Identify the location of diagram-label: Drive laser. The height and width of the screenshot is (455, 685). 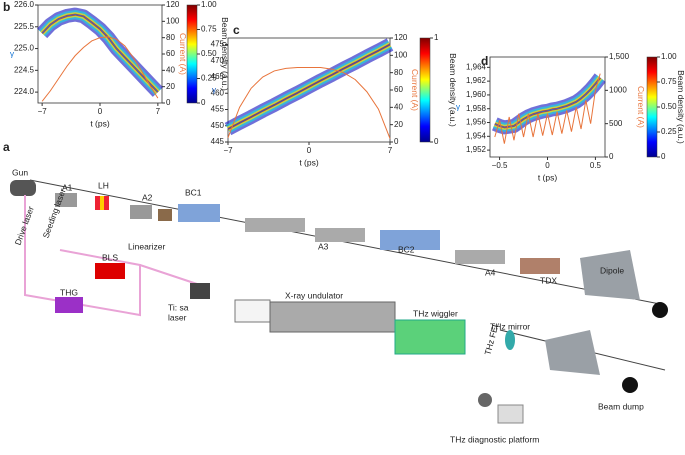
(24, 226).